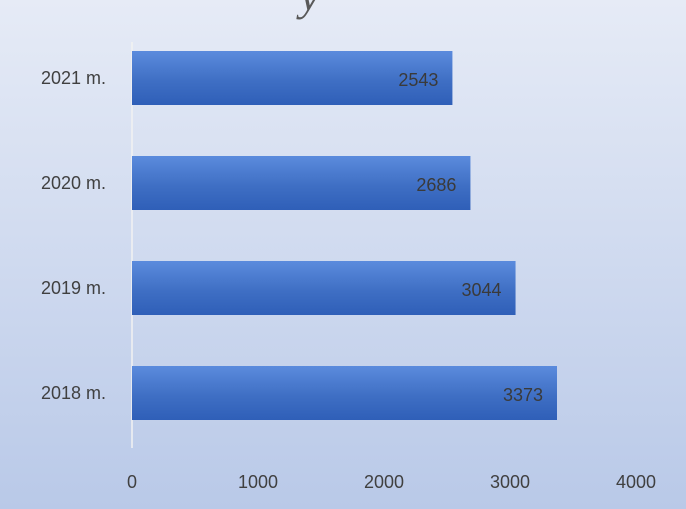 The width and height of the screenshot is (686, 509). What do you see at coordinates (132, 482) in the screenshot?
I see `x-tick-label: 0` at bounding box center [132, 482].